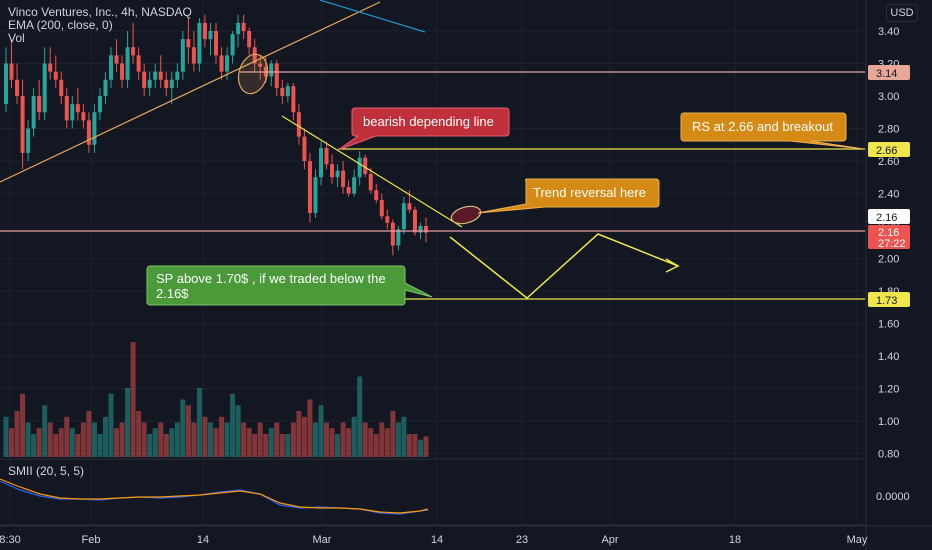 The height and width of the screenshot is (550, 932). What do you see at coordinates (589, 192) in the screenshot?
I see `callout-trend-text: Trend reversal here` at bounding box center [589, 192].